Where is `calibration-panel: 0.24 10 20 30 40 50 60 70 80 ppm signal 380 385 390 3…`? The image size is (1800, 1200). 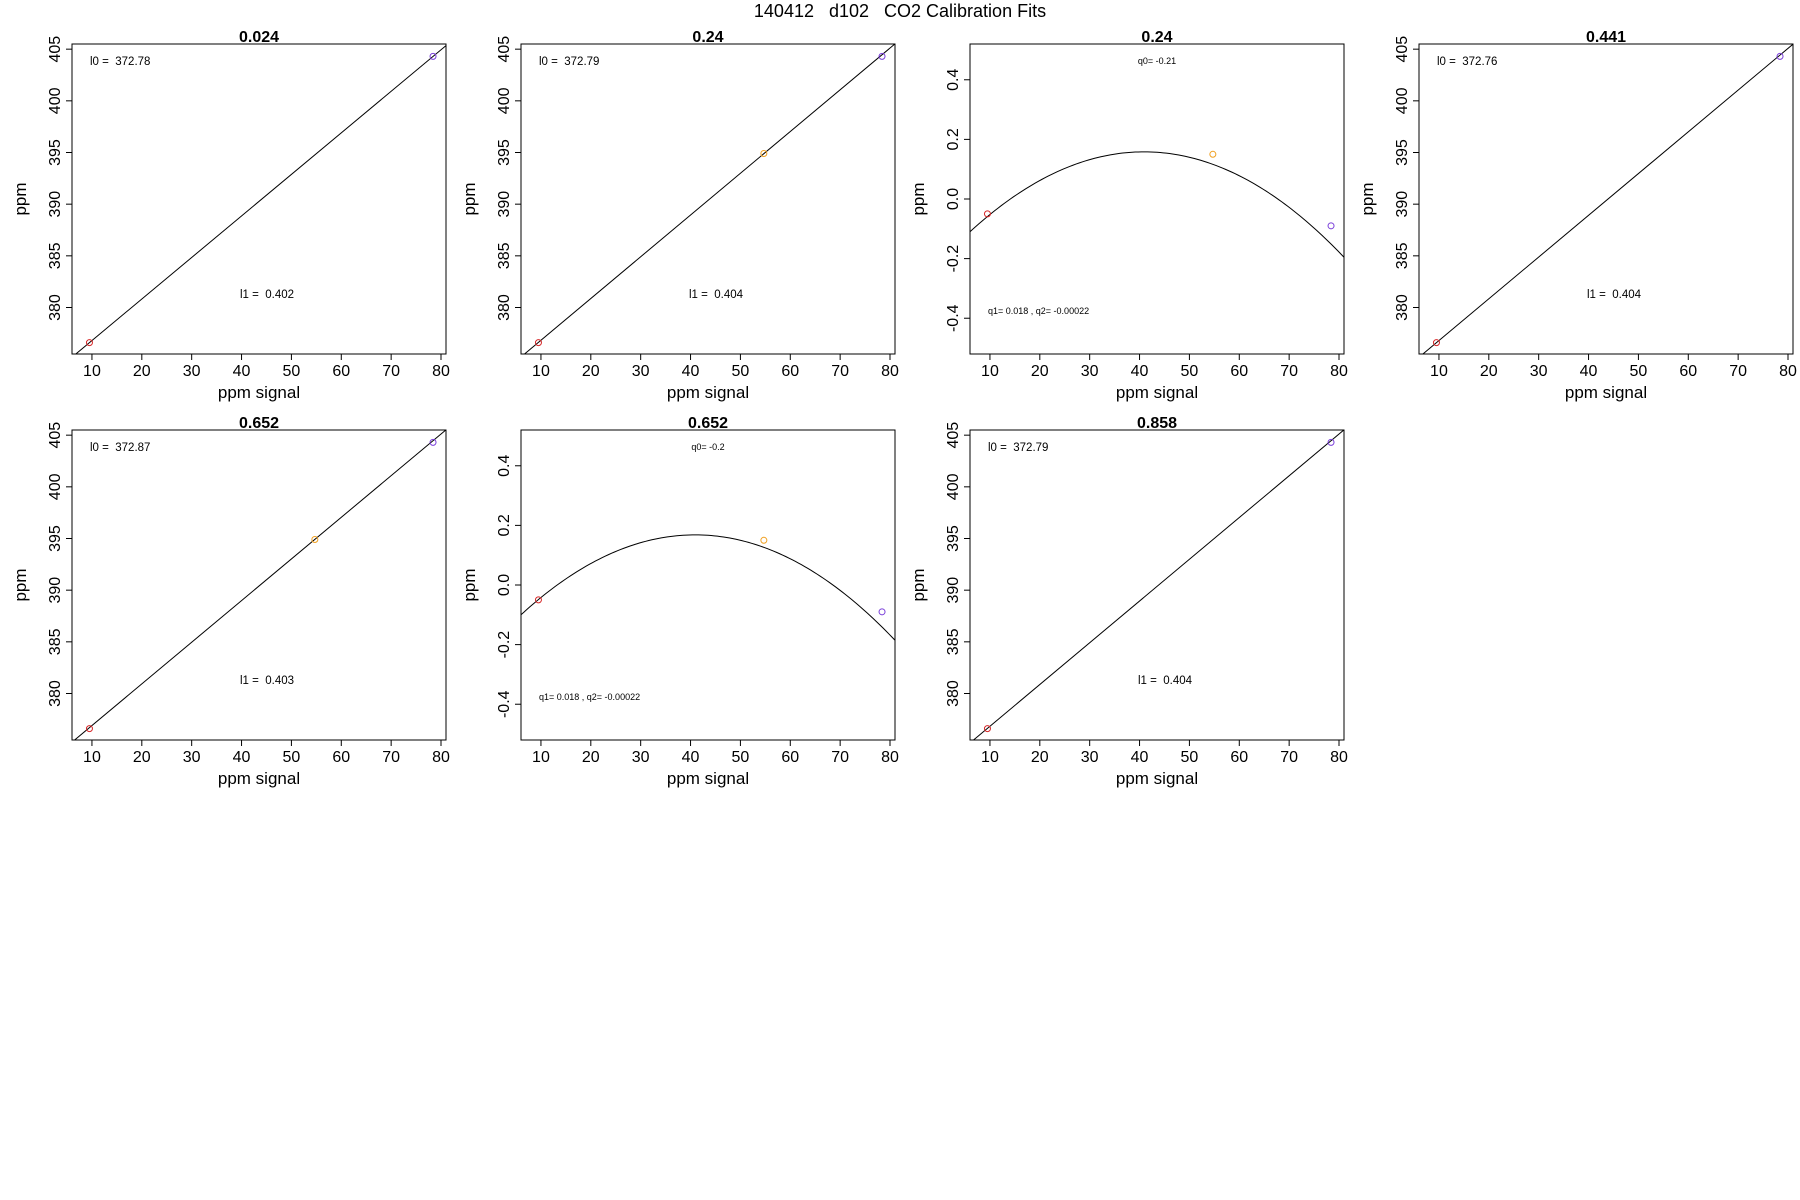
calibration-panel: 0.24 10 20 30 40 50 60 70 80 ppm signal 380 385 390 3… is located at coordinates (679, 215).